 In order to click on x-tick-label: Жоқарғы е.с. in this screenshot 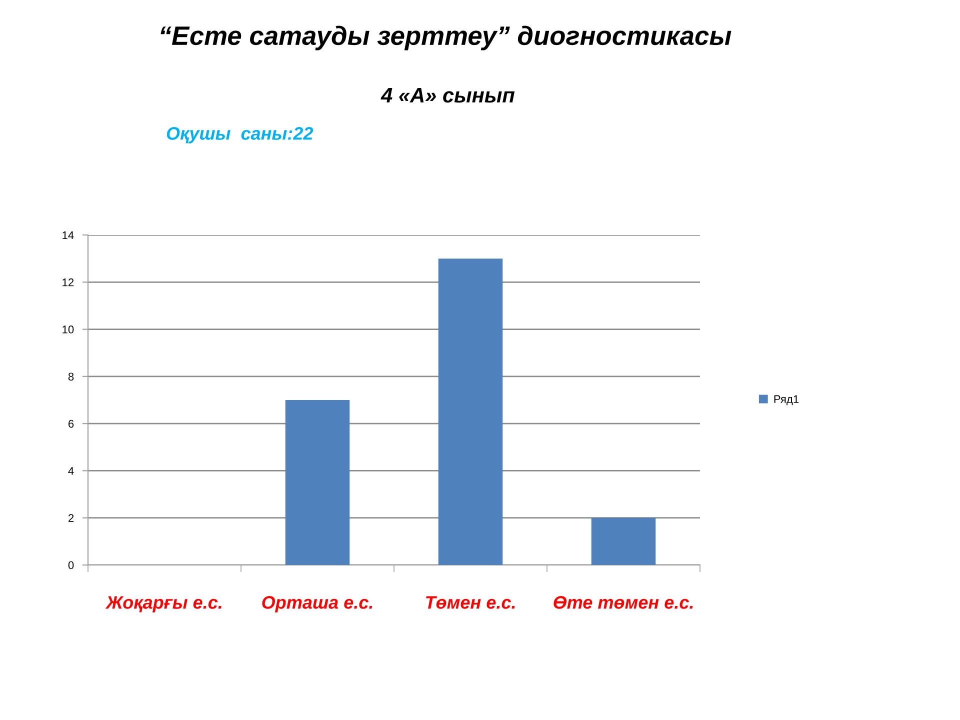, I will do `click(163, 604)`.